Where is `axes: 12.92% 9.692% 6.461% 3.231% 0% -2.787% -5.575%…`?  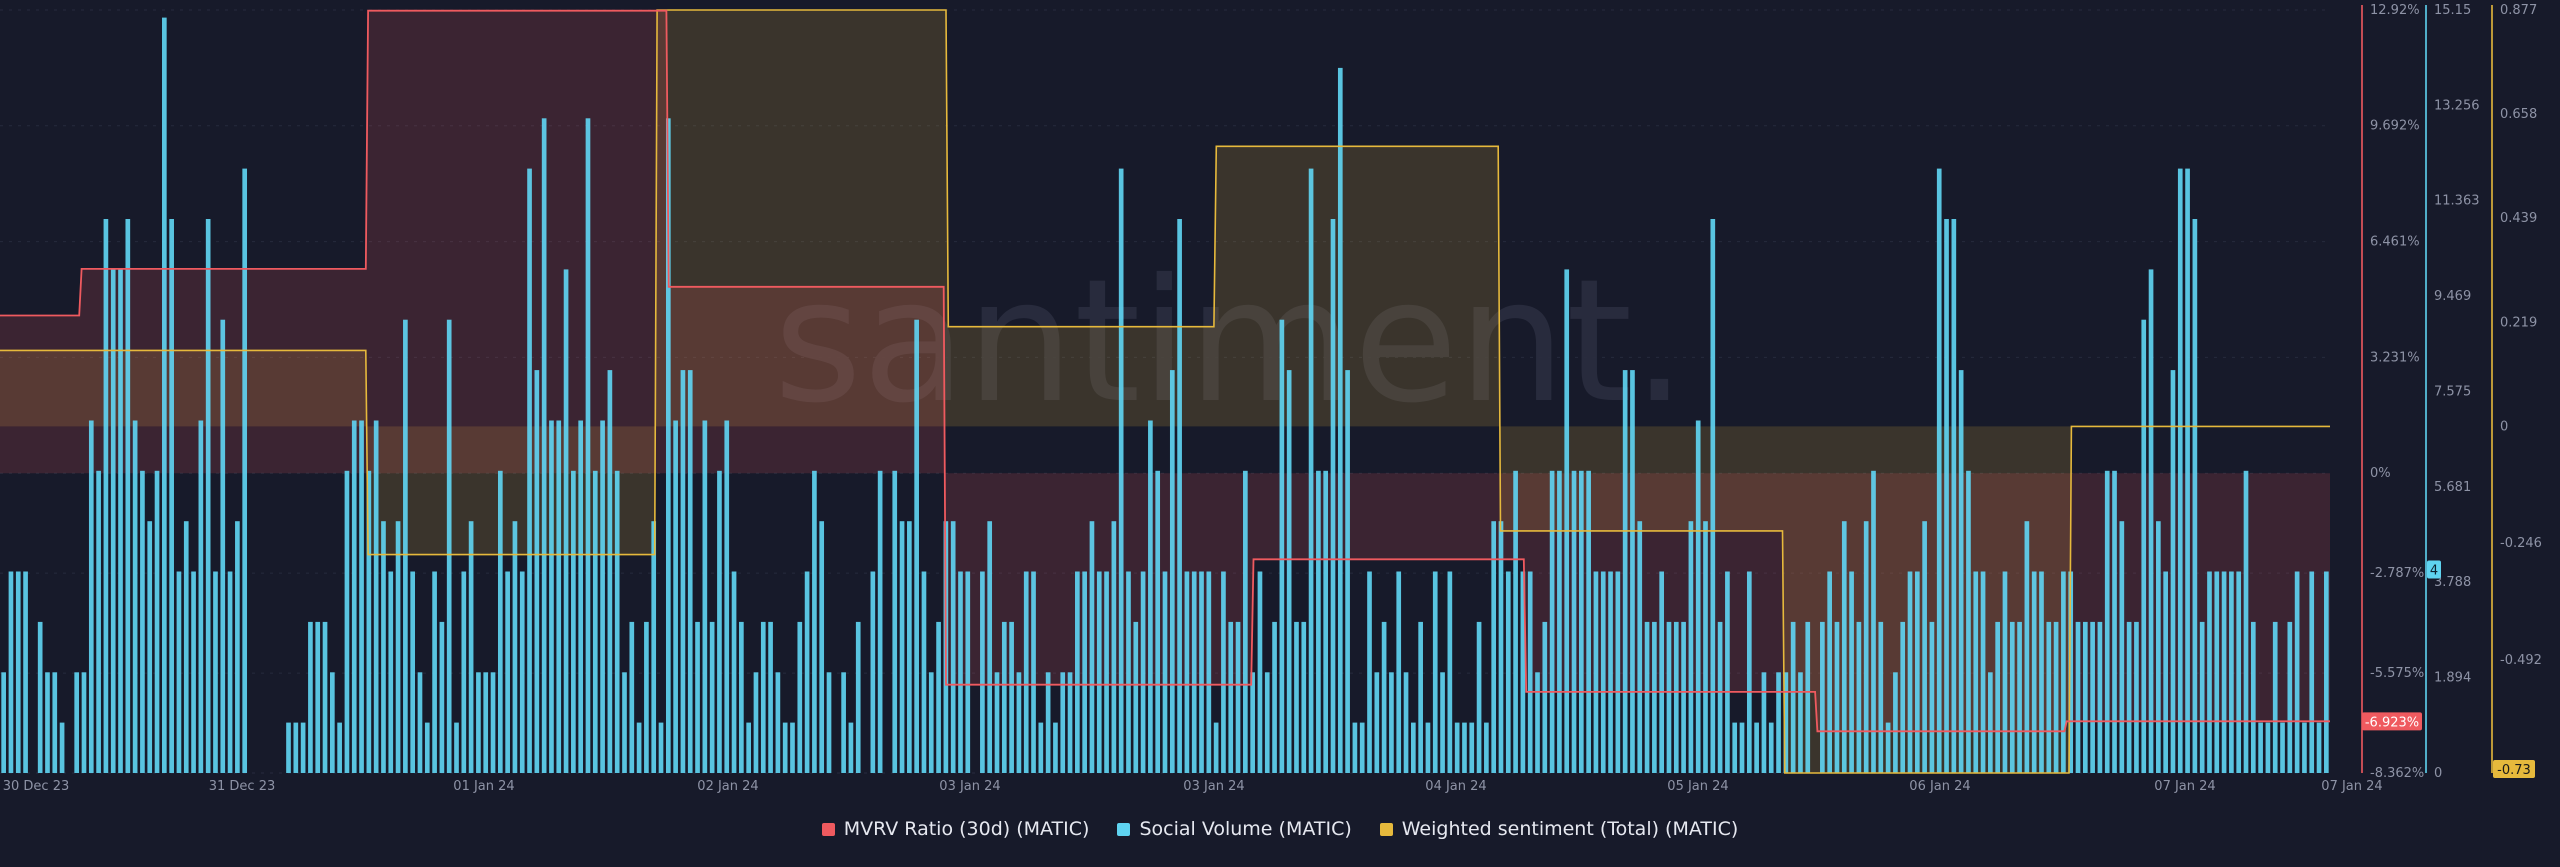
axes: 12.92% 9.692% 6.461% 3.231% 0% -2.787% -5.575%… is located at coordinates (2451, 392).